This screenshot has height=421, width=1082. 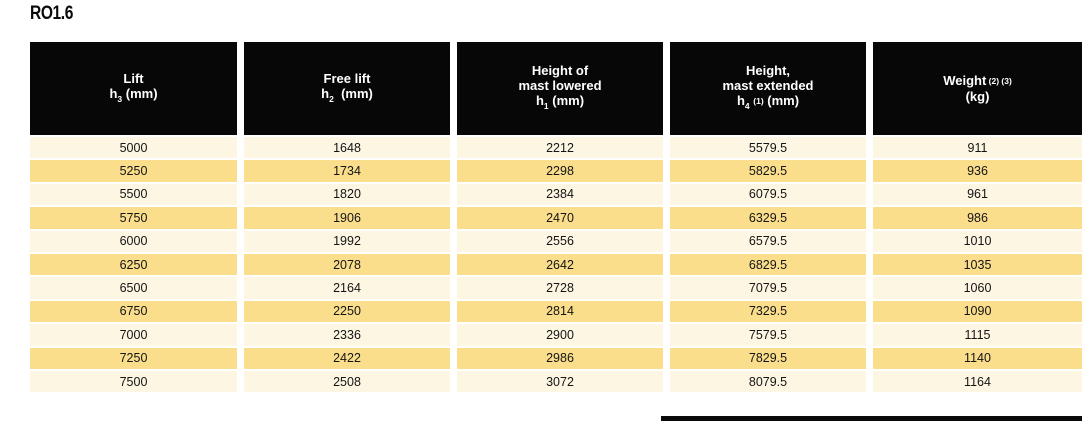 I want to click on cell-lift: 6750, so click(x=137, y=310).